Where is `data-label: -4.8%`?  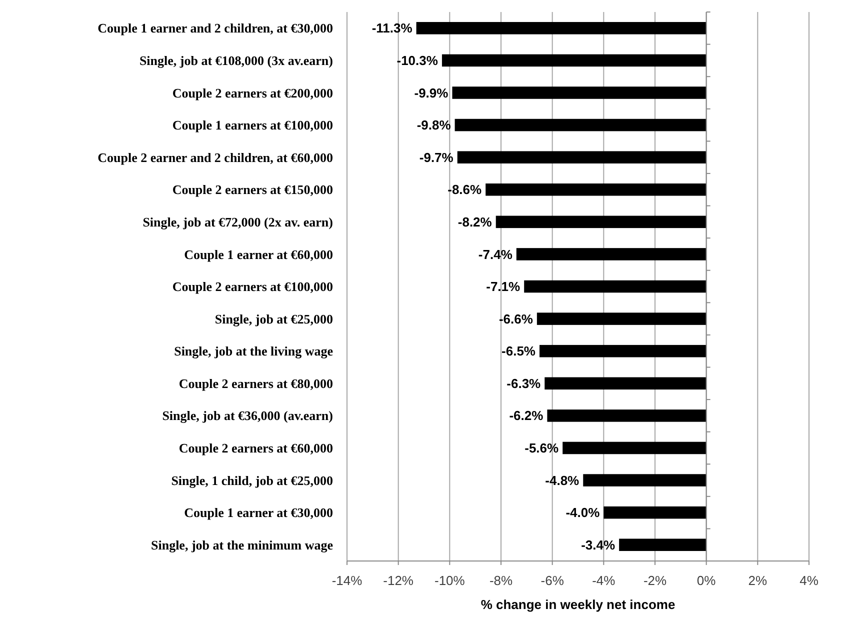
data-label: -4.8% is located at coordinates (562, 480).